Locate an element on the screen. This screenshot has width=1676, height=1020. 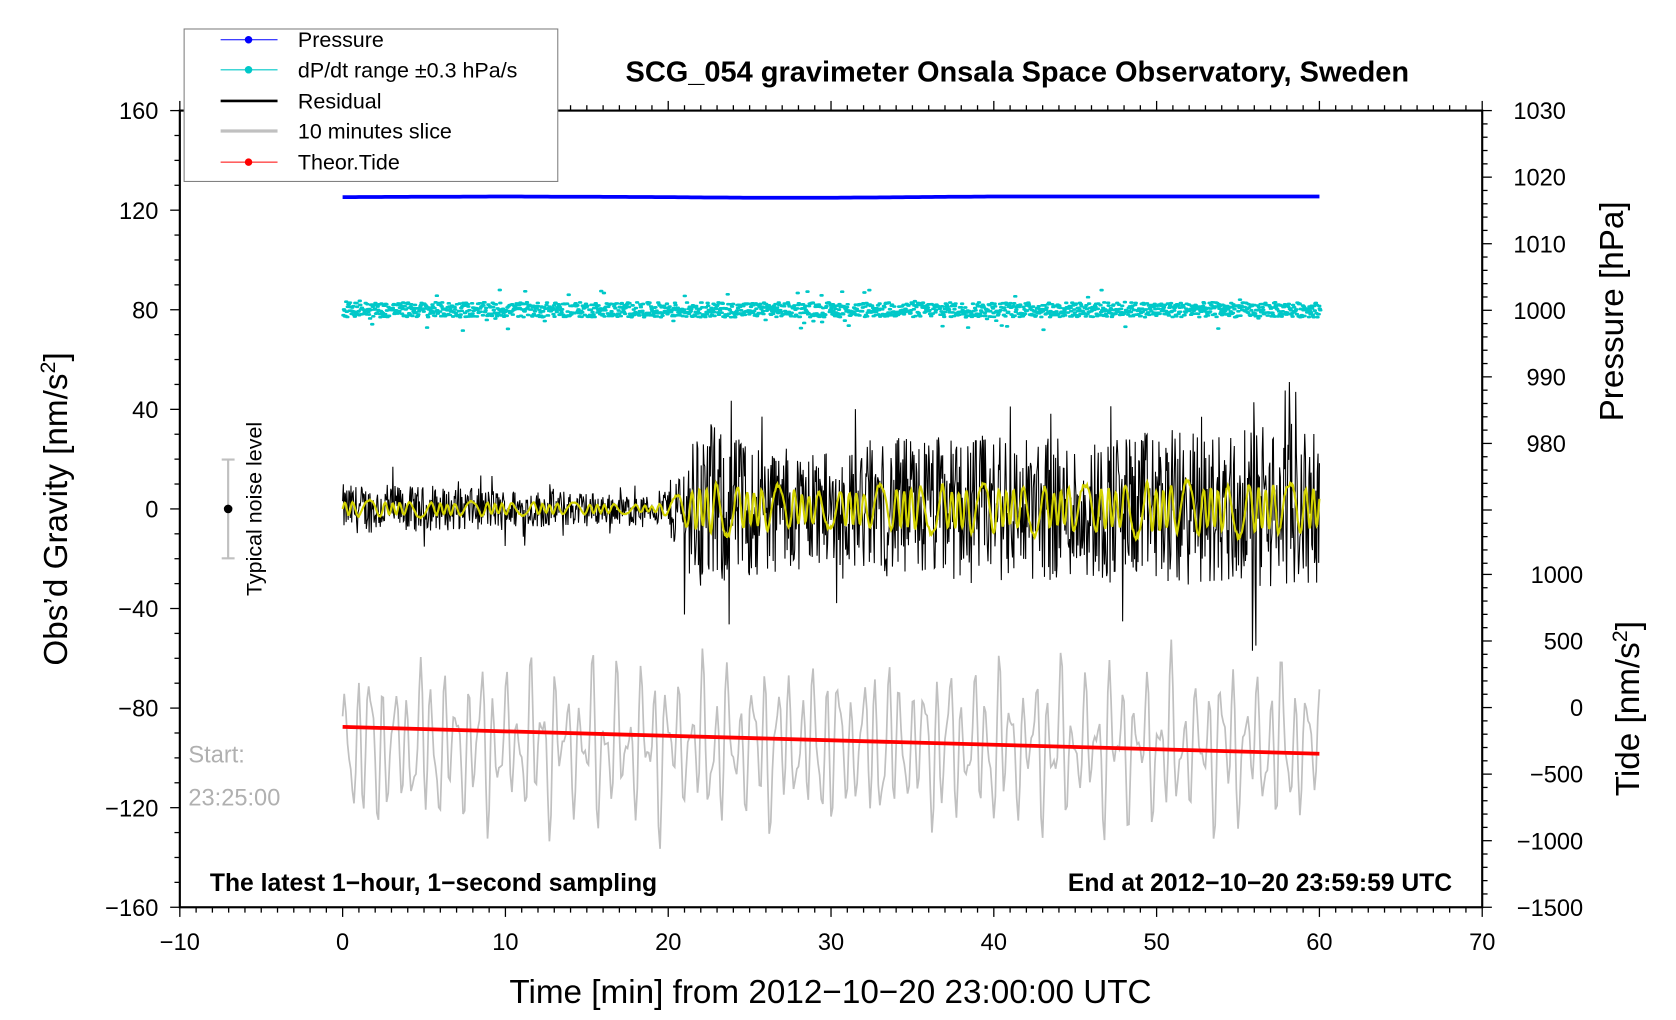
pressure-tick-label: 990 is located at coordinates (1546, 378).